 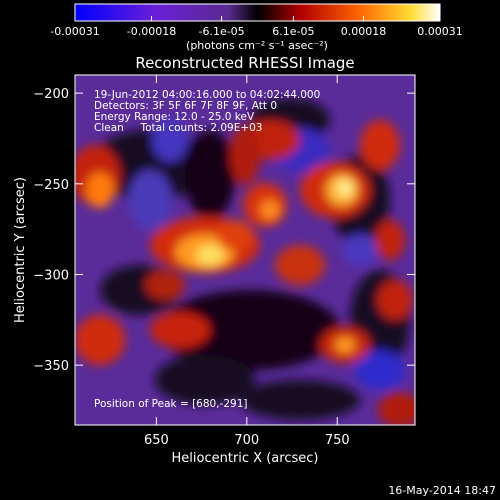 What do you see at coordinates (246, 440) in the screenshot?
I see `x-tick-label: 700` at bounding box center [246, 440].